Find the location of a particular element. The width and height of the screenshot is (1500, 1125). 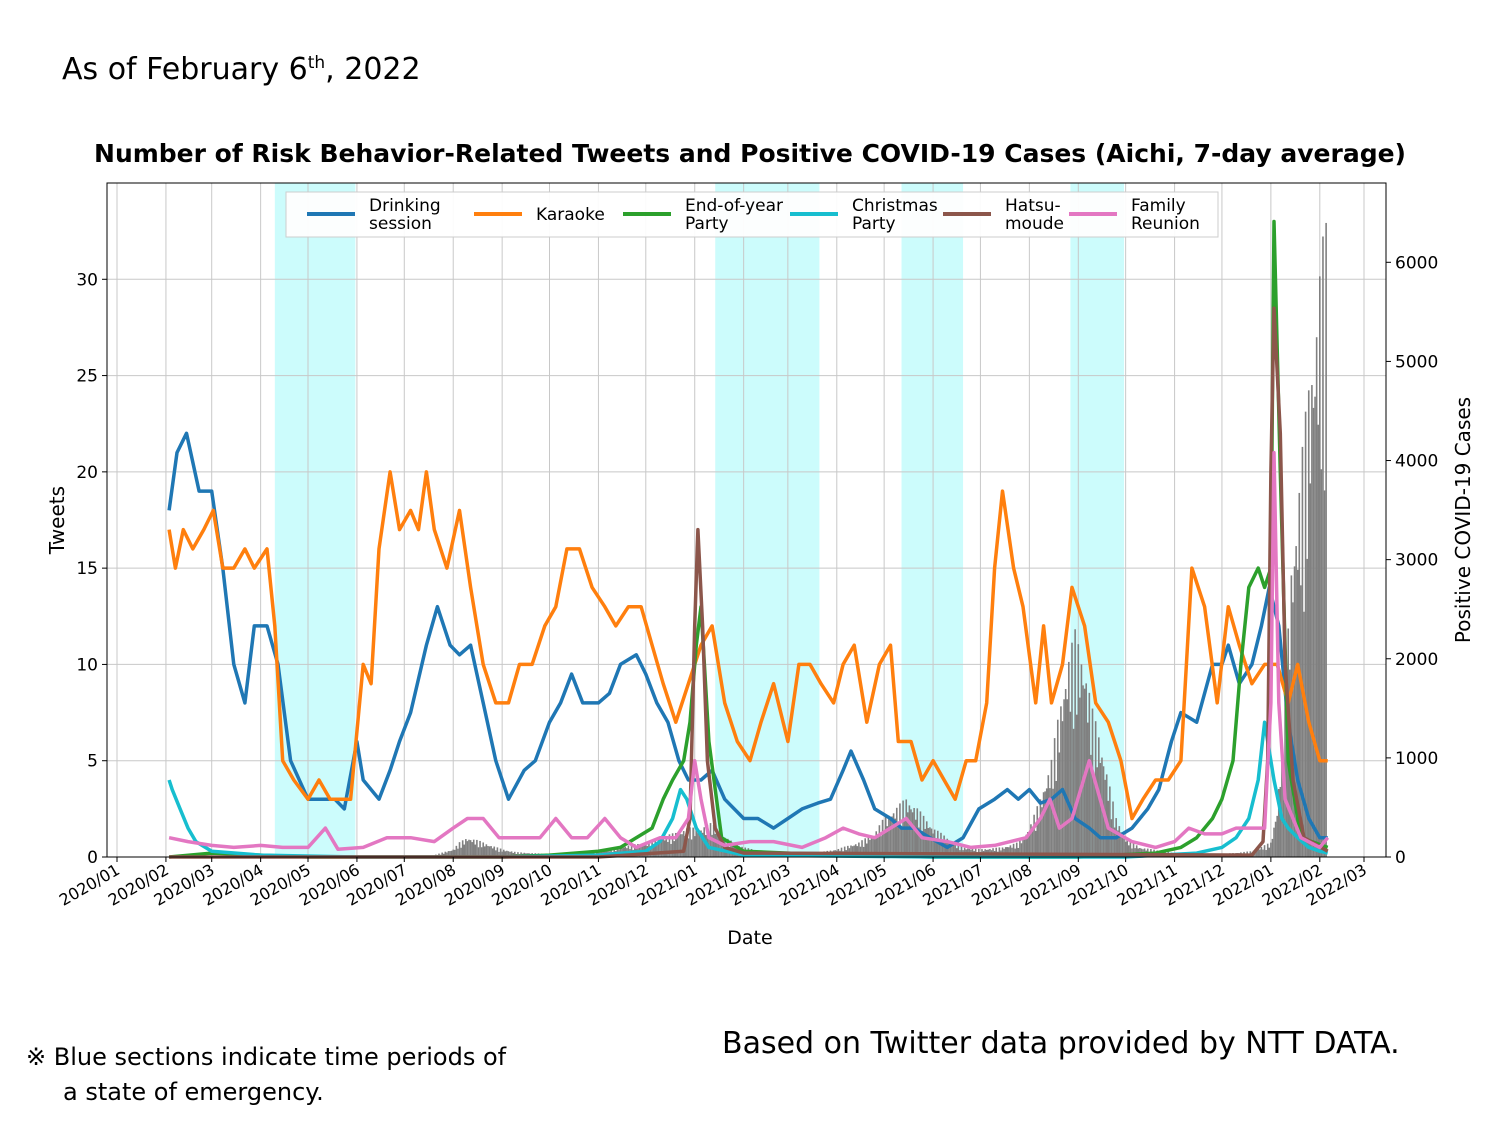

legend-label-2: End-of-year Party is located at coordinates (734, 215).